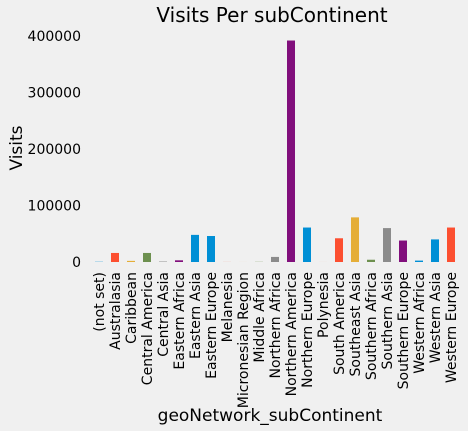 The height and width of the screenshot is (431, 468). I want to click on y-axis-label: Visits, so click(17, 147).